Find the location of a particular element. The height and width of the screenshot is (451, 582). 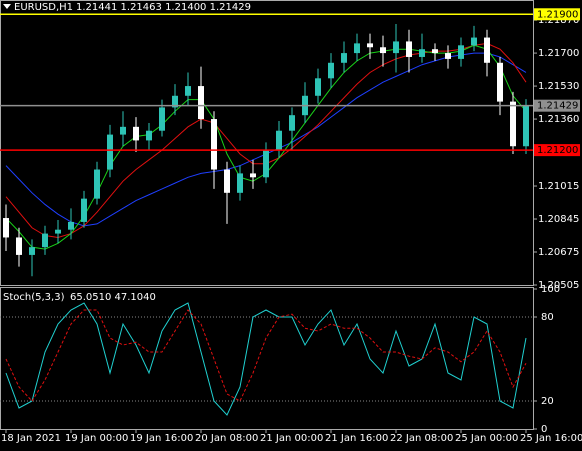

y-tick-label: 1.20505 is located at coordinates (558, 285).